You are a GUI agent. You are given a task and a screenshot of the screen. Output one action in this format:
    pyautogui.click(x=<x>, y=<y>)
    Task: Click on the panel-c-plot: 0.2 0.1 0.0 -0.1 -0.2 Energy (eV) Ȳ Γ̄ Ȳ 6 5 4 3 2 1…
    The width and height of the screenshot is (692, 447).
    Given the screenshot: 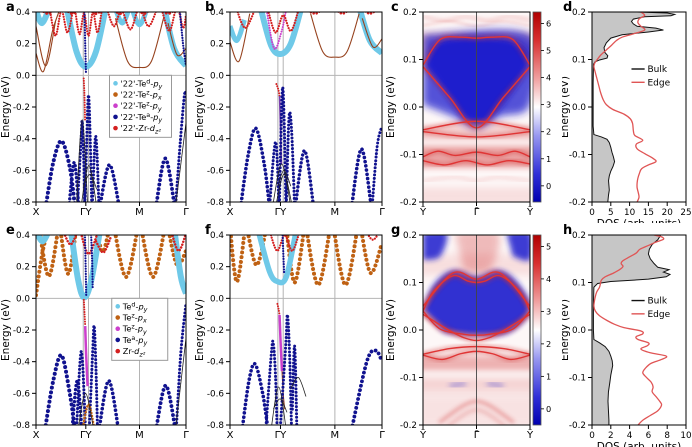 What is the action you would take?
    pyautogui.click(x=468, y=113)
    